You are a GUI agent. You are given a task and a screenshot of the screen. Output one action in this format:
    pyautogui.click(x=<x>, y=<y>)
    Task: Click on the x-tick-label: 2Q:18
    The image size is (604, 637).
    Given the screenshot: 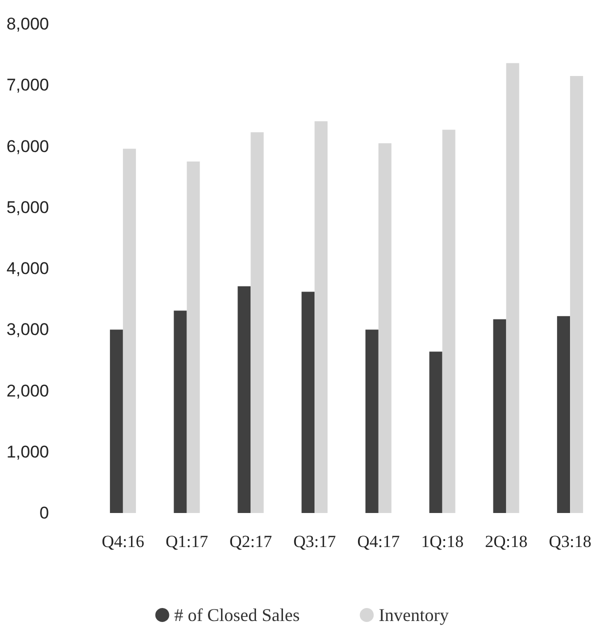 What is the action you would take?
    pyautogui.click(x=506, y=541)
    